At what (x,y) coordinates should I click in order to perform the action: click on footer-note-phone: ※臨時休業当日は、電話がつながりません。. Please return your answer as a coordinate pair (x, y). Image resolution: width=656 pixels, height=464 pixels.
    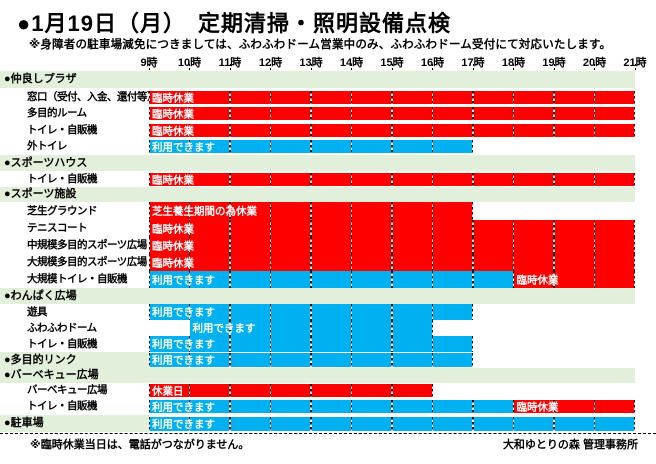
    Looking at the image, I should click on (140, 445).